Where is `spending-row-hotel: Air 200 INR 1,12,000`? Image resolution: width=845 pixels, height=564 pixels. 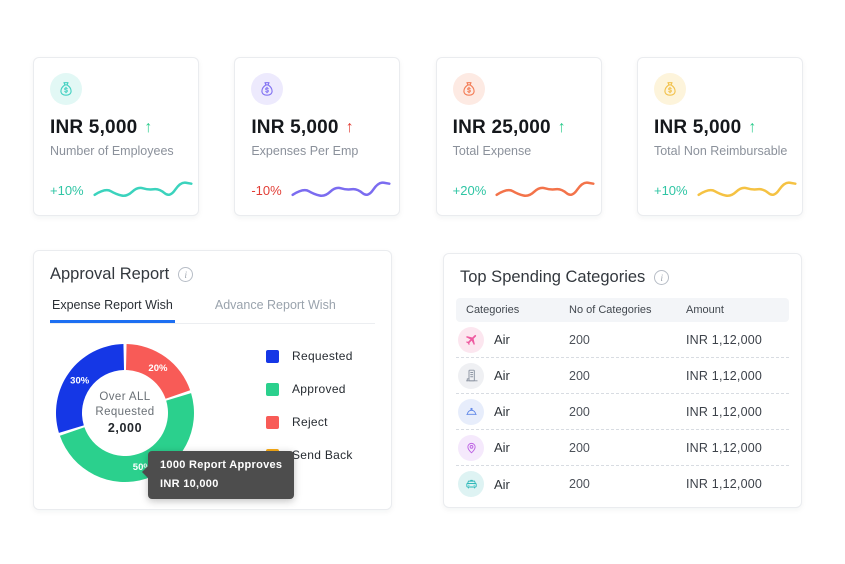 spending-row-hotel: Air 200 INR 1,12,000 is located at coordinates (622, 376).